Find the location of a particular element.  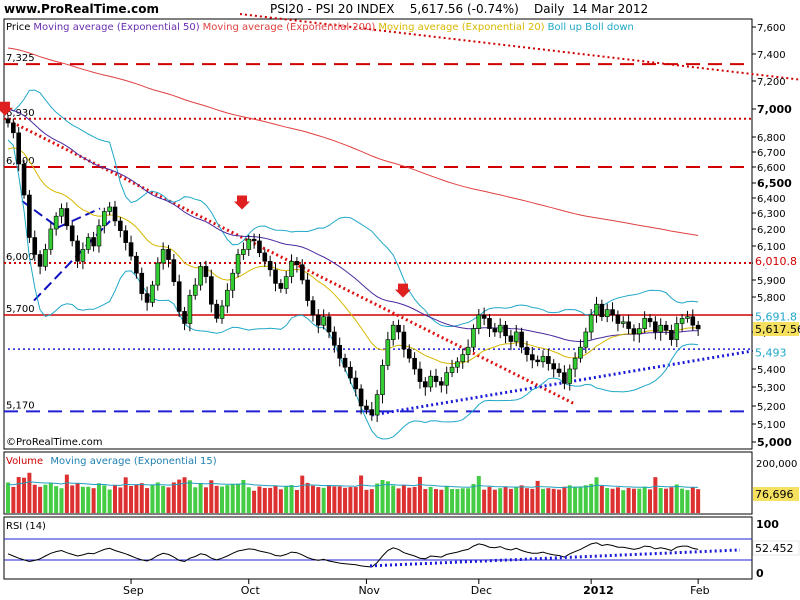

trend-line-upper is located at coordinates (519, 47).